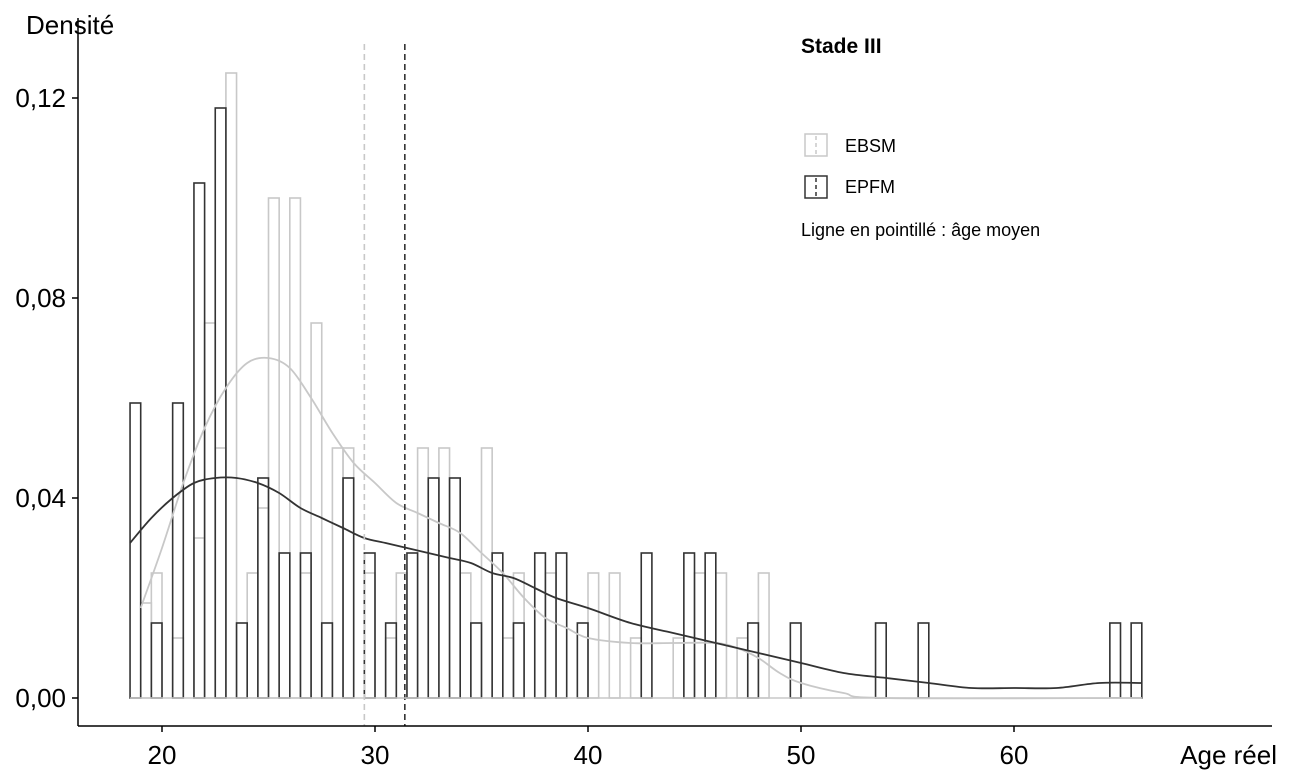 This screenshot has width=1293, height=775. Describe the element at coordinates (1014, 755) in the screenshot. I see `x-tick-label-4: 60` at that location.